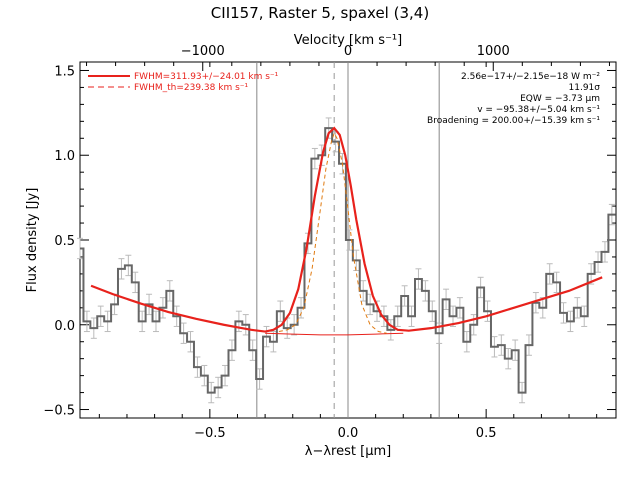 This screenshot has height=480, width=640. What do you see at coordinates (191, 88) in the screenshot?
I see `legend-entry-fwhm-th: FWHM_th=239.38 km s⁻¹` at bounding box center [191, 88].